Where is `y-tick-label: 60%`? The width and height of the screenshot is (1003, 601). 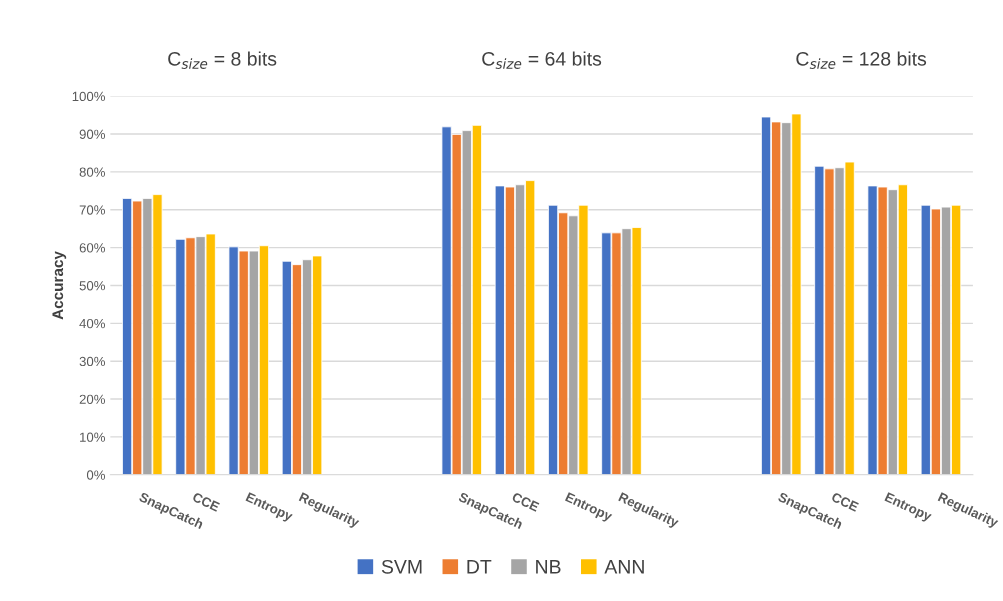
y-tick-label: 60% is located at coordinates (92, 248).